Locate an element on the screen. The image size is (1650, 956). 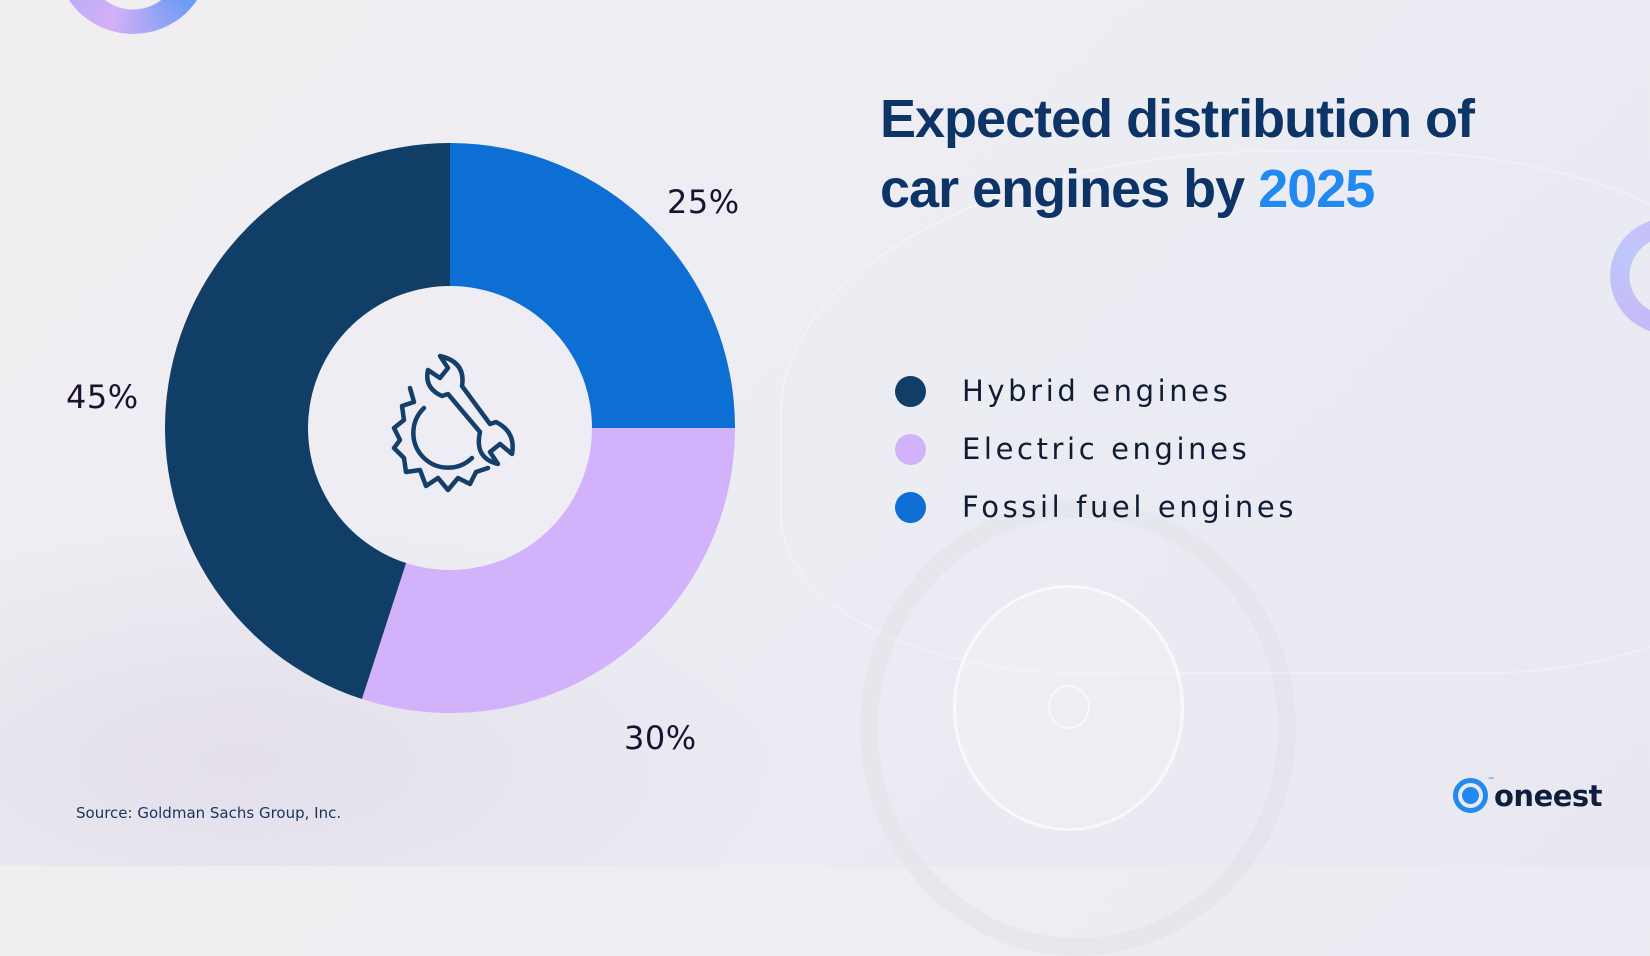
legend-label-hybrid: Hybrid engines is located at coordinates (1097, 391).